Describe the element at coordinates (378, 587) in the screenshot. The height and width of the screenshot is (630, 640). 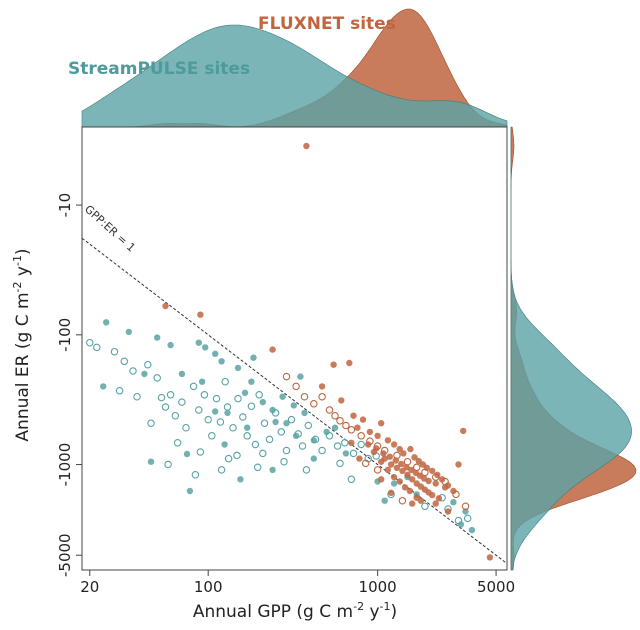
I see `x-tick-label: 1000` at that location.